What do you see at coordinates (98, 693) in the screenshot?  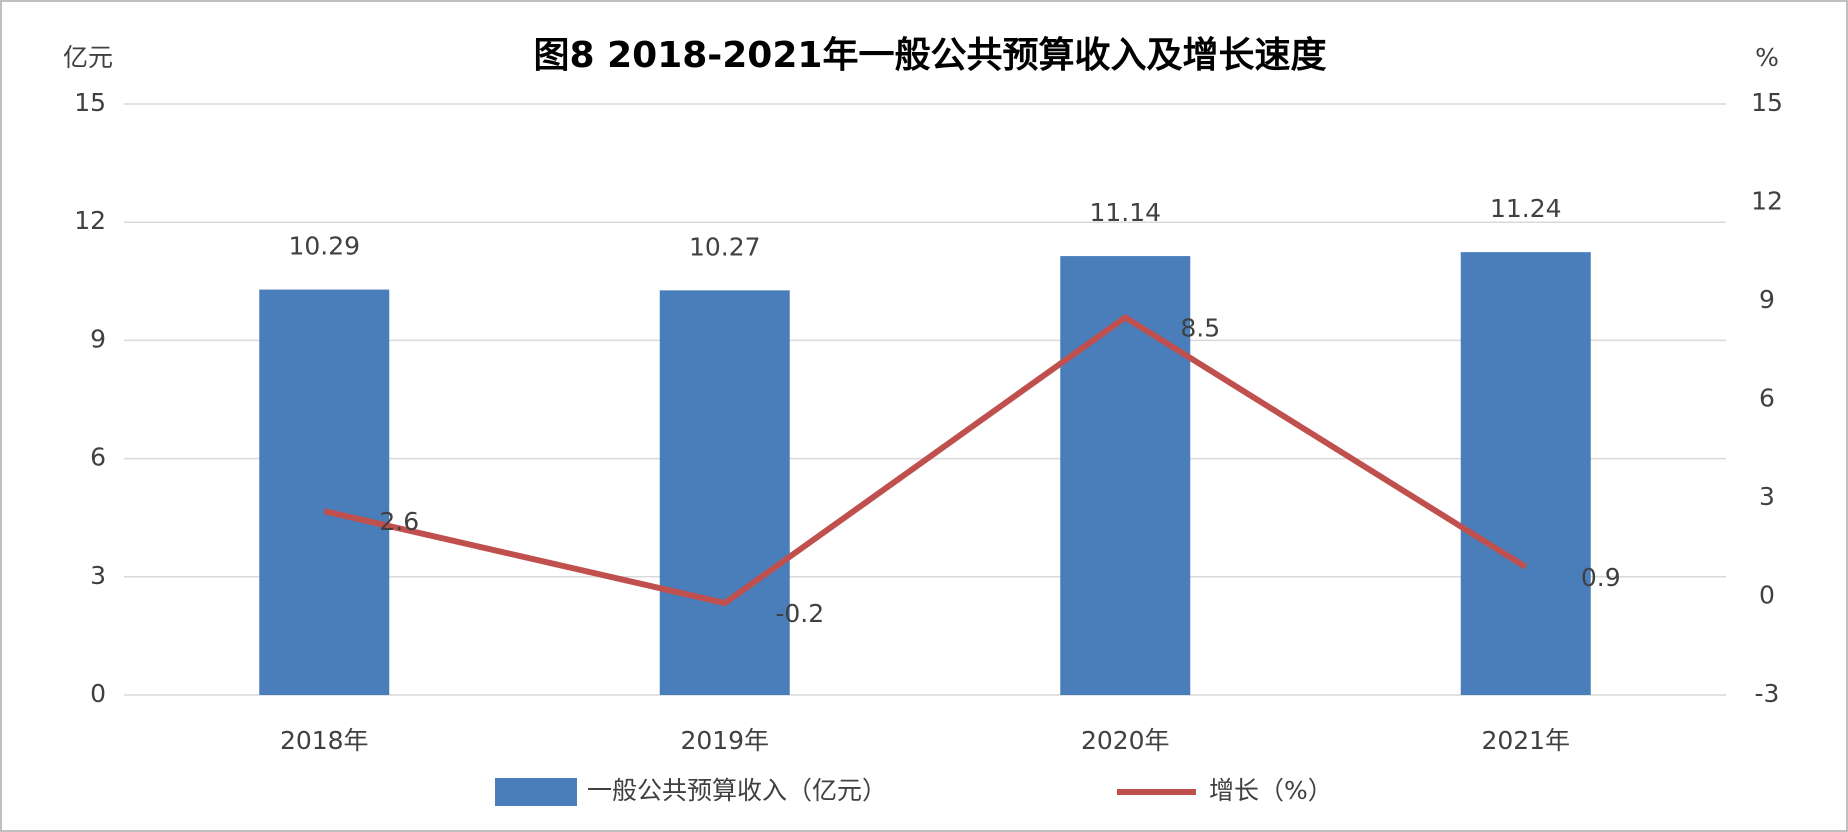 I see `y-tick-label: 0` at bounding box center [98, 693].